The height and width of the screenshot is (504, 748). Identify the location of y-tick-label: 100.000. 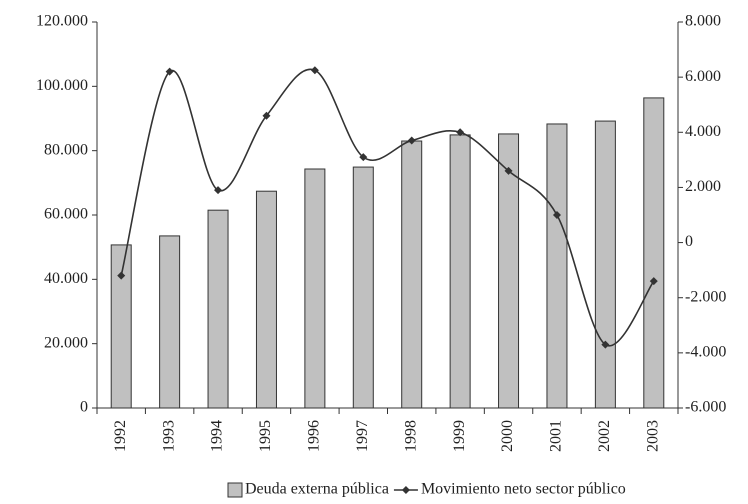
(62, 85).